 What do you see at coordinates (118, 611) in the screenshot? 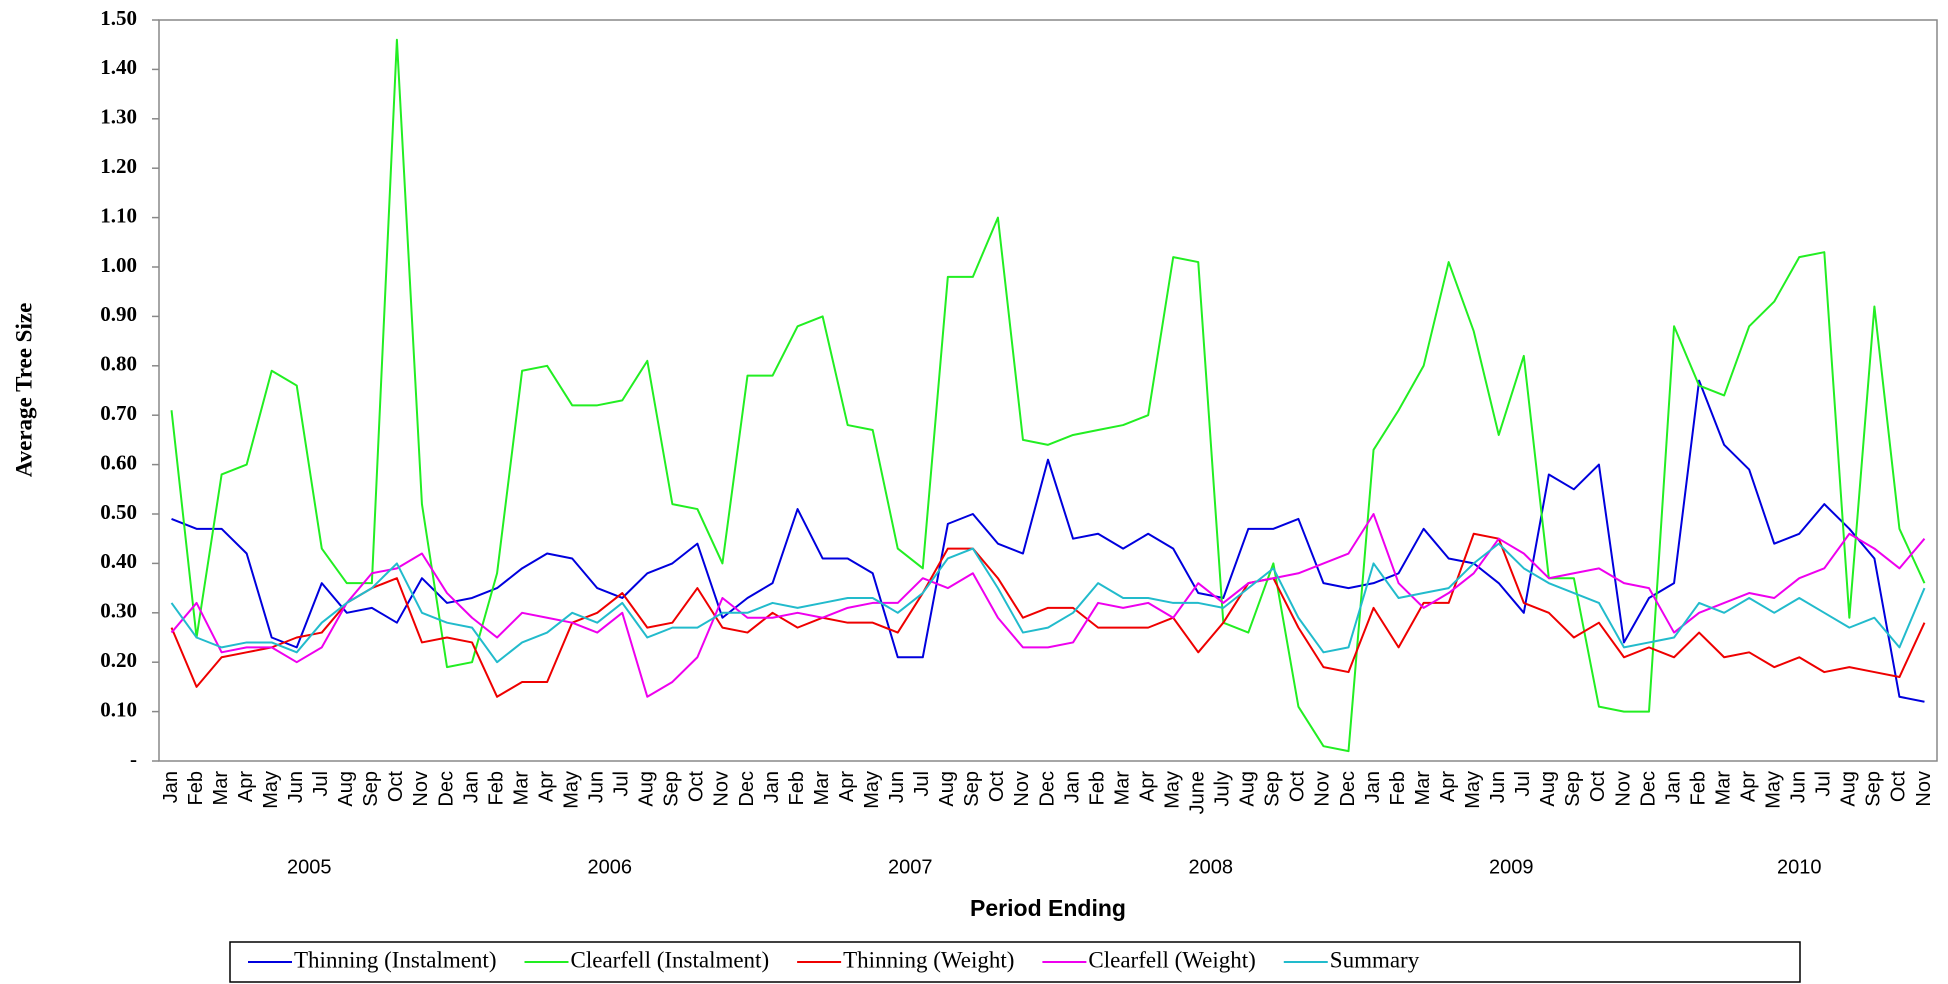
I see `y-tick-label: 0.30` at bounding box center [118, 611].